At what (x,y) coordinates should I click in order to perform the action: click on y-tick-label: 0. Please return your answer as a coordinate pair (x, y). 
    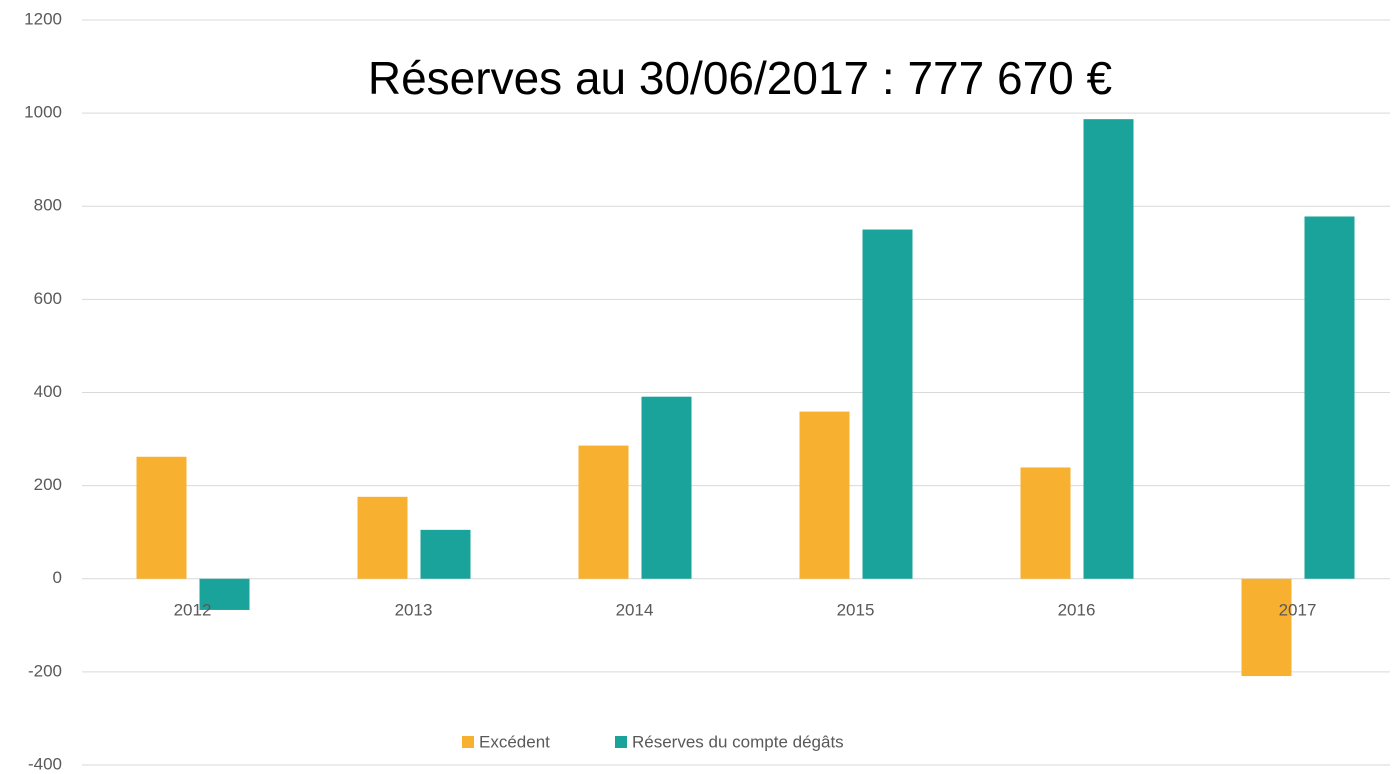
    Looking at the image, I should click on (57, 577).